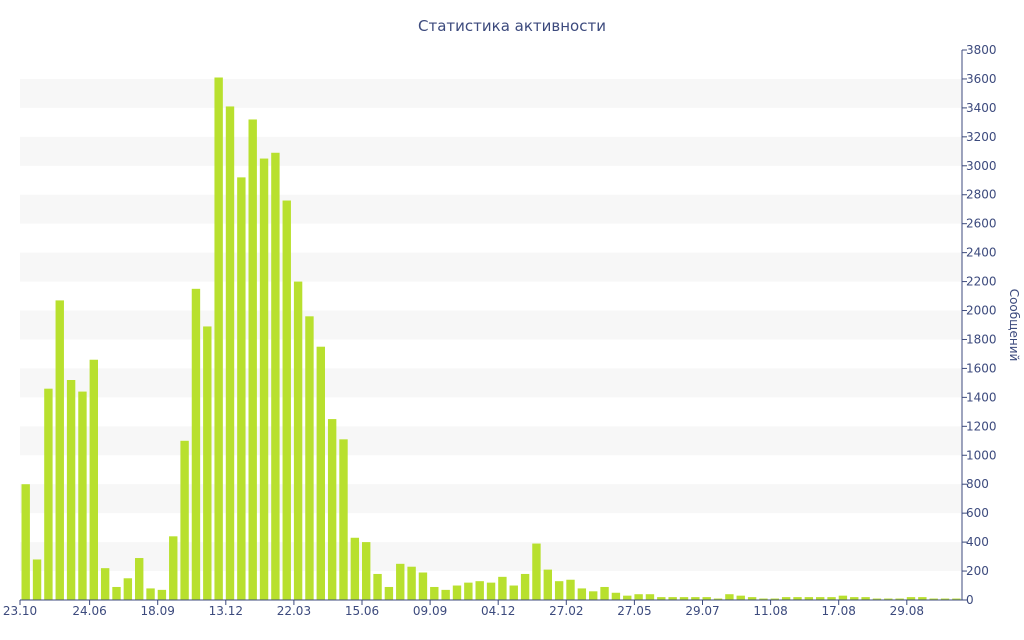 Image resolution: width=1024 pixels, height=640 pixels. What do you see at coordinates (702, 611) in the screenshot?
I see `x-tick-label: 29.07` at bounding box center [702, 611].